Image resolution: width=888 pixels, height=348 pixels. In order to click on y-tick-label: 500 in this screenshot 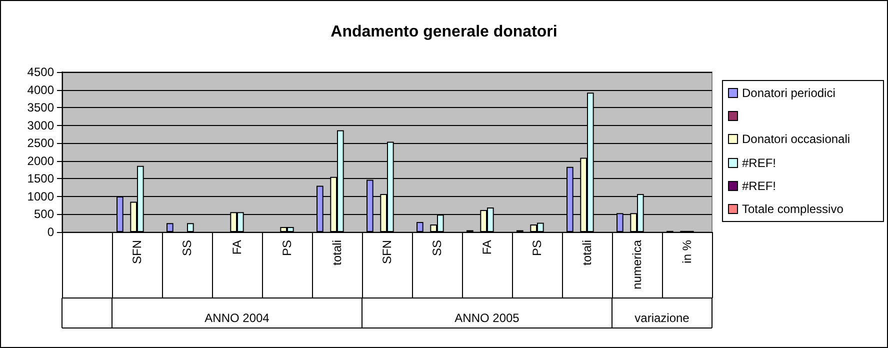, I will do `click(44, 214)`.